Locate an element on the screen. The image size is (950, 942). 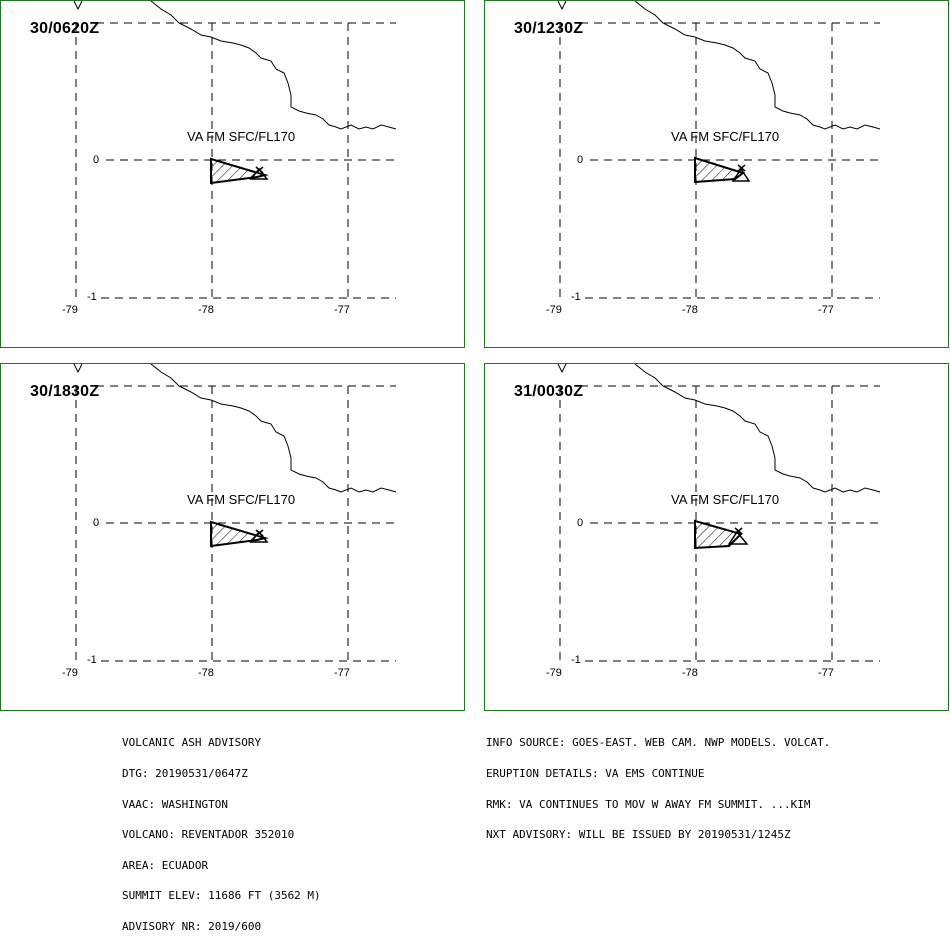
advisory-title: VOLCANIC ASH ADVISORY is located at coordinates (192, 743).